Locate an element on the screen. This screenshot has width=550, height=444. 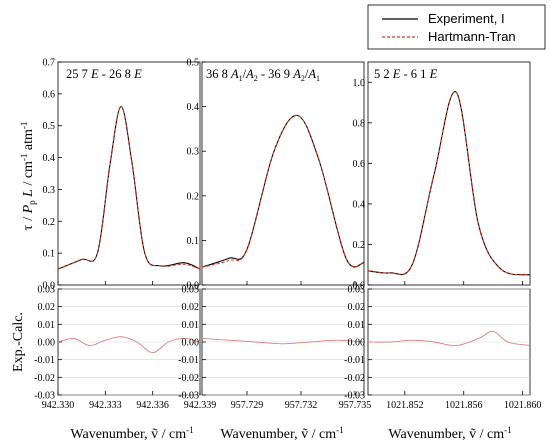
xtick-label: 942.333 is located at coordinates (105, 405).